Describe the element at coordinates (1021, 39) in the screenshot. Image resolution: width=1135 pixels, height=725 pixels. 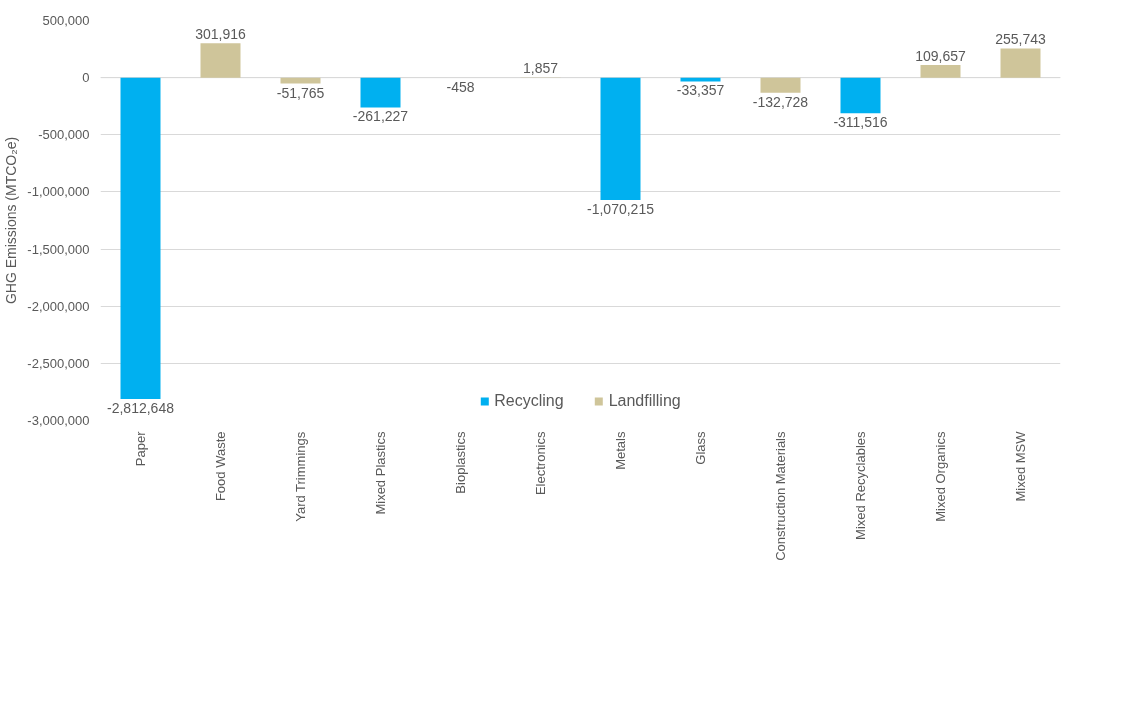
I see `data-label: 255,743` at that location.